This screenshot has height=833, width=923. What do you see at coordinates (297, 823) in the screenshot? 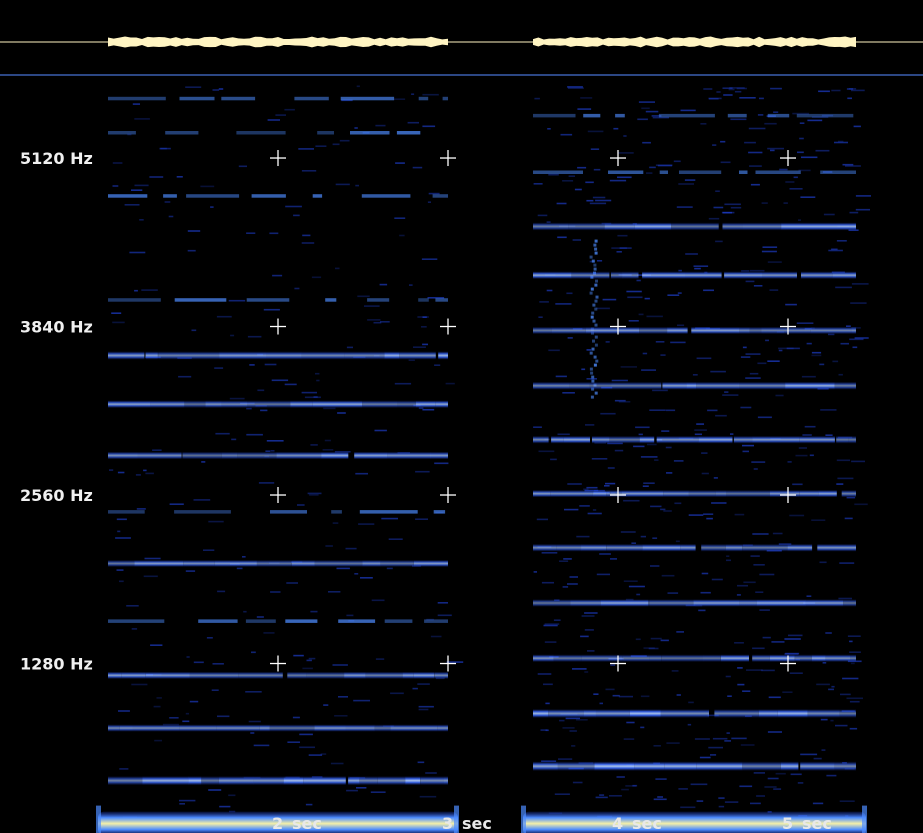
I see `x-tick-label: 2 sec` at bounding box center [297, 823].